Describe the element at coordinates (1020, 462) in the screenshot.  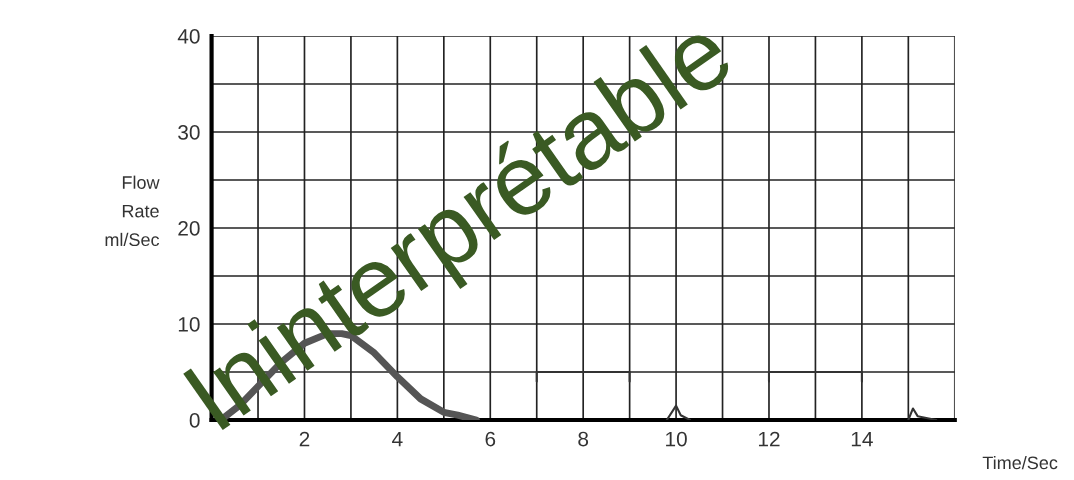
I see `x-axis-title: Time/Sec` at that location.